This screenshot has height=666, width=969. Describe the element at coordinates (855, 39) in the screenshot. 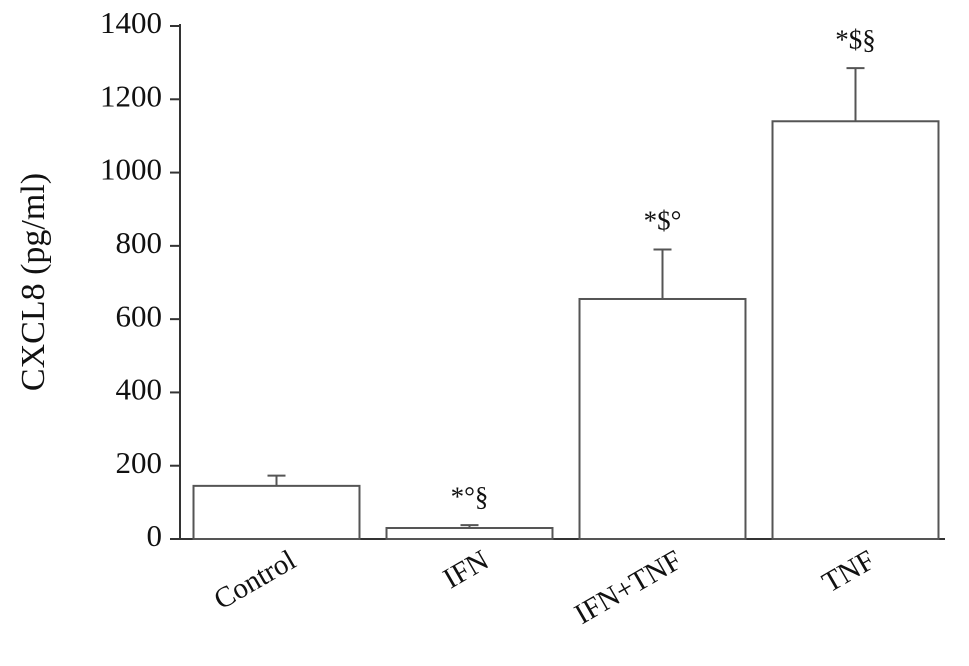

I see `annotation: *$§` at that location.